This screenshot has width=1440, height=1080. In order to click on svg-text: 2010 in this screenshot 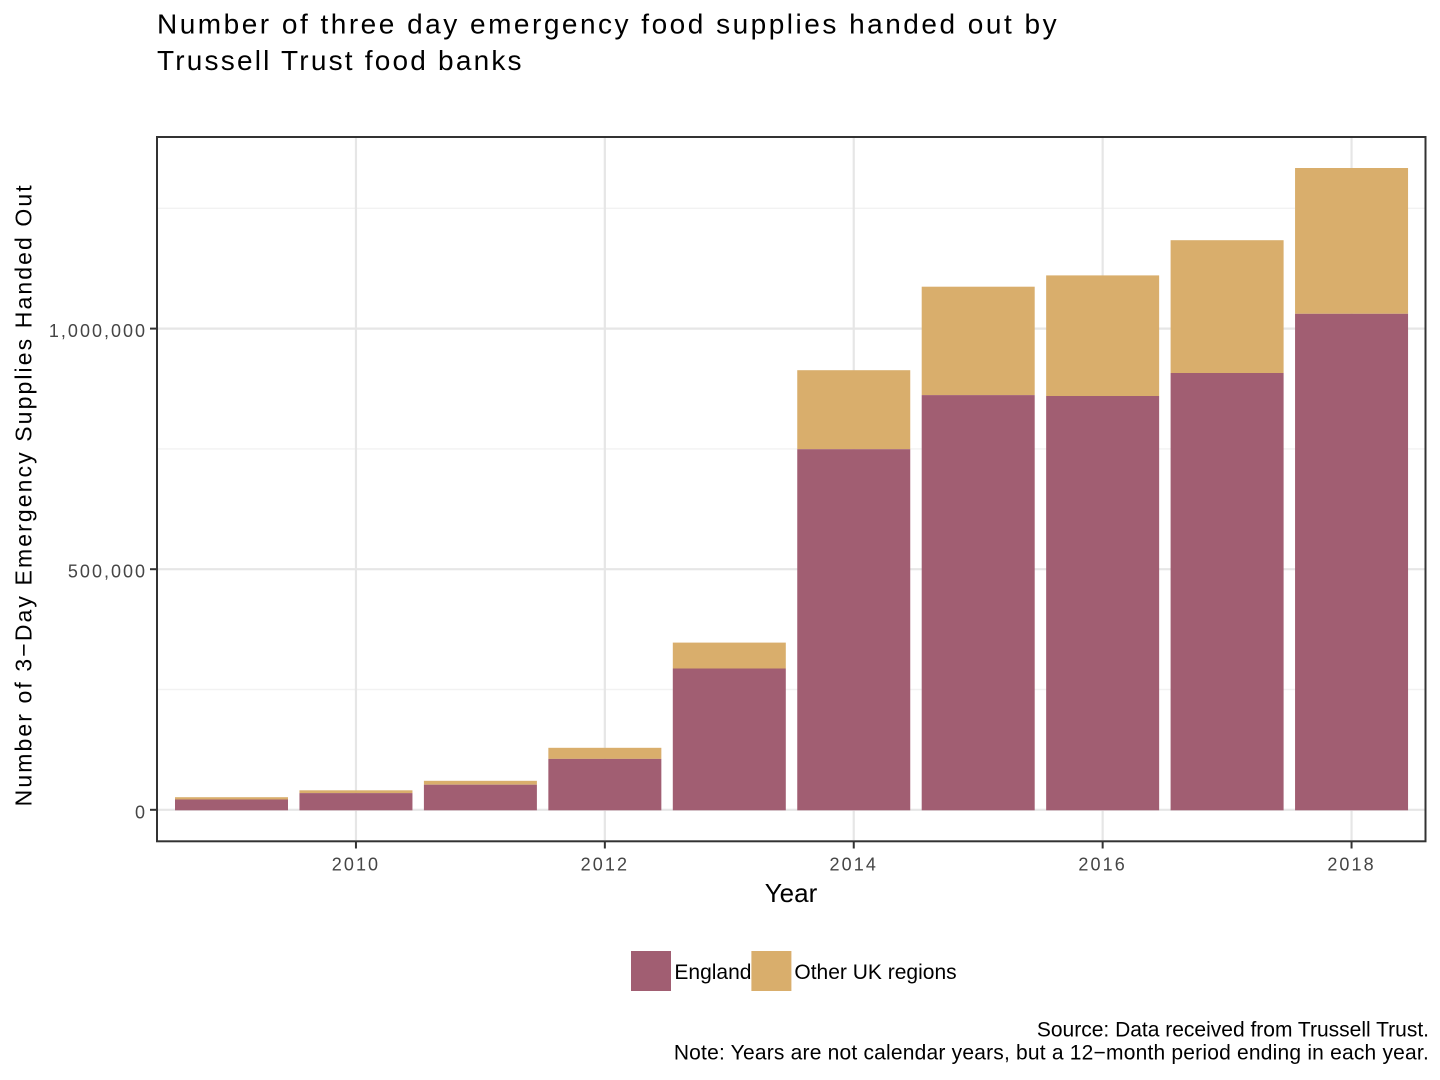, I will do `click(356, 864)`.